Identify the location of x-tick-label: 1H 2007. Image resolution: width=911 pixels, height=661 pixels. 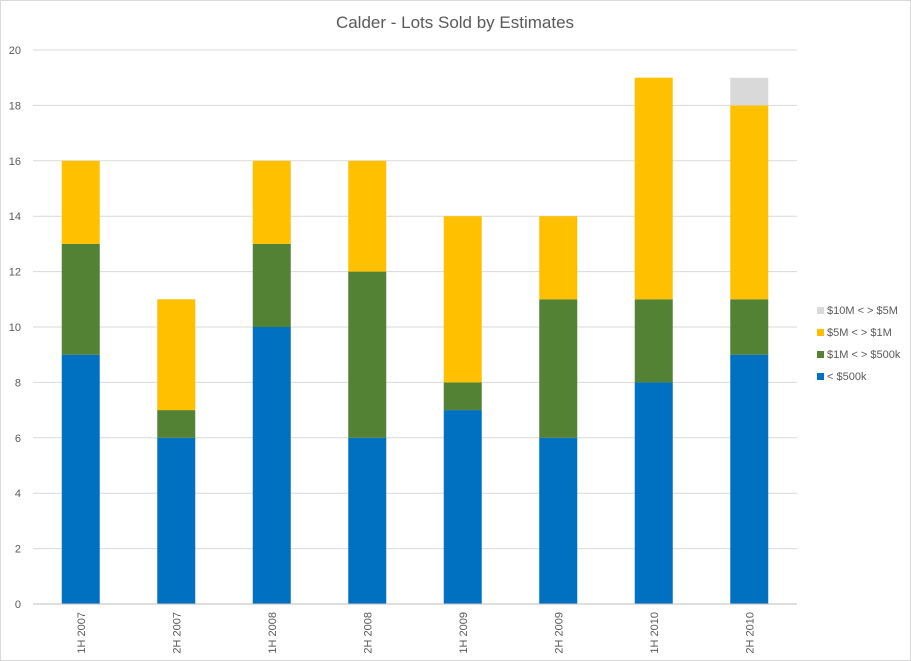
(82, 633).